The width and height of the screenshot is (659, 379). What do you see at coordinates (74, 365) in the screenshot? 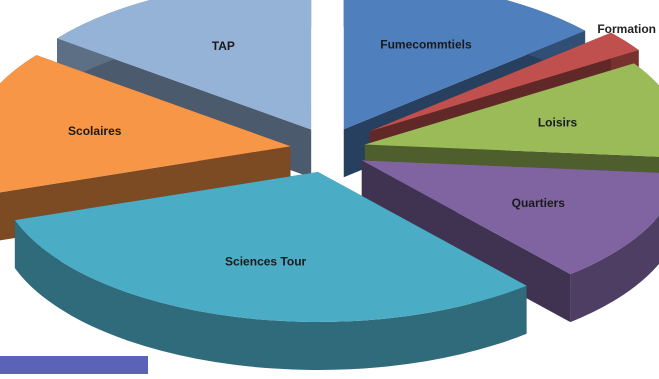
I see `corner-bar` at bounding box center [74, 365].